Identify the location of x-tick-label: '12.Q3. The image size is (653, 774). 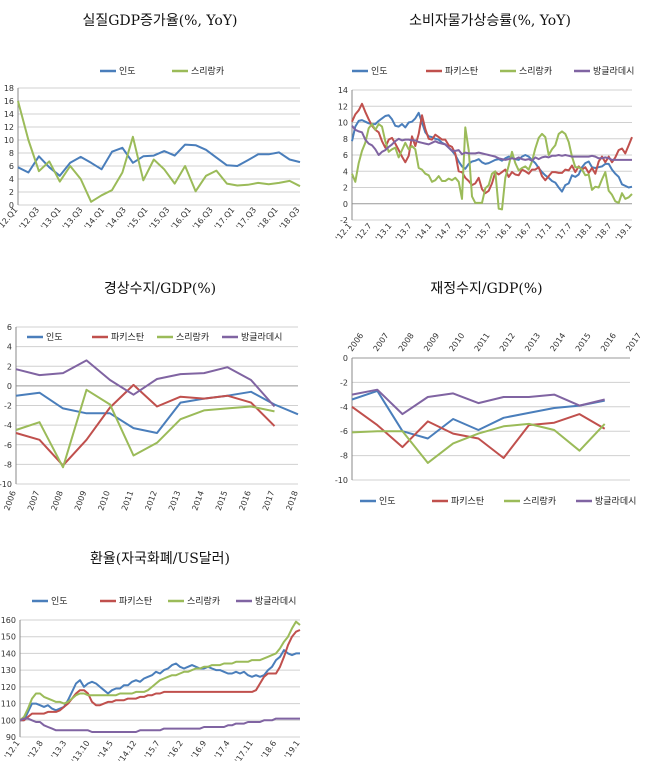
(29, 219).